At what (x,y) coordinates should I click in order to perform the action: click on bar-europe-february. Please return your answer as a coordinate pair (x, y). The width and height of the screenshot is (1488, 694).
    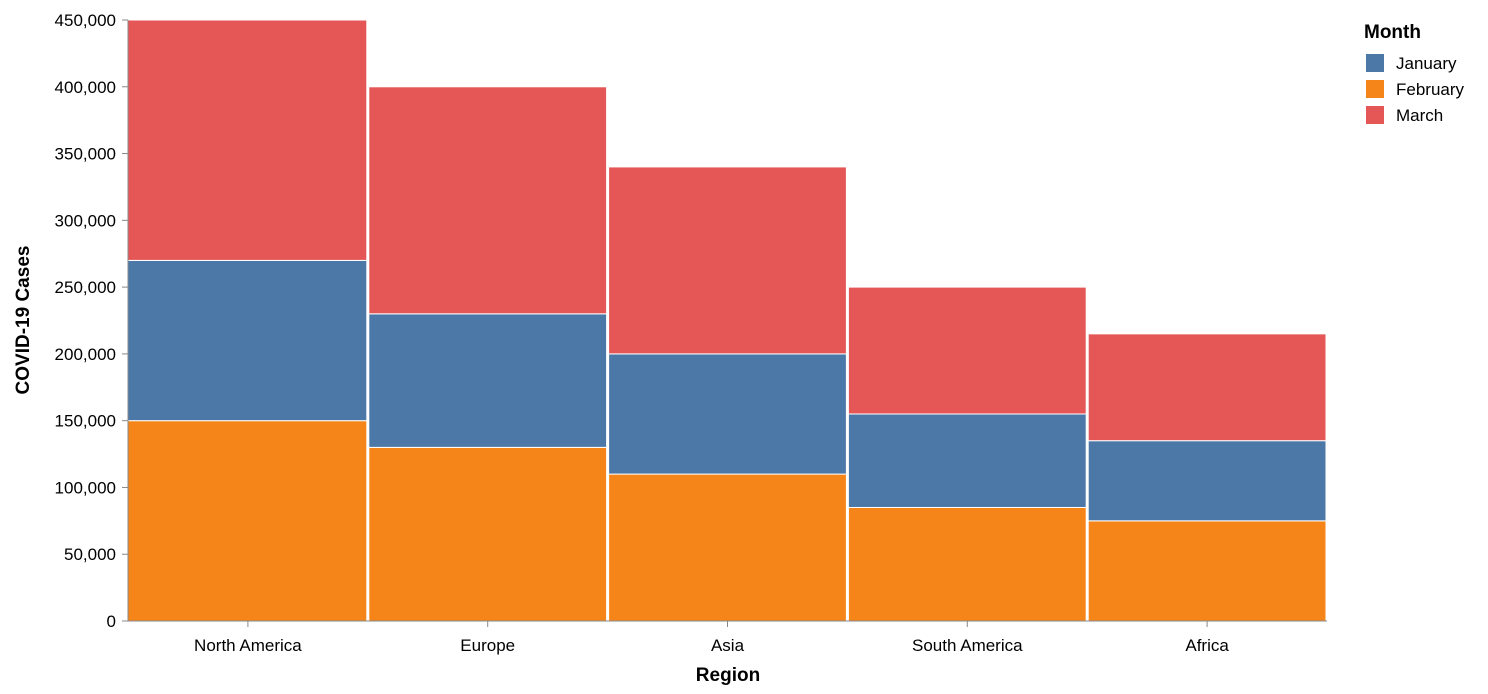
    Looking at the image, I should click on (488, 534).